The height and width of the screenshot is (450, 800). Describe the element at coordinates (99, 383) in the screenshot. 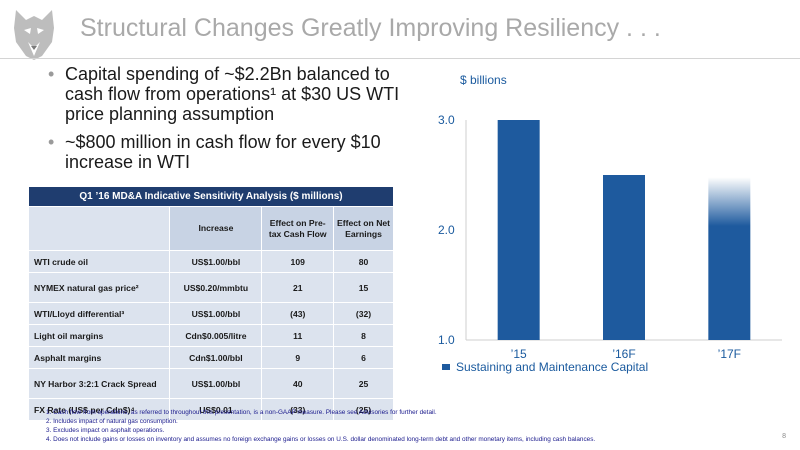

I see `row-label: NY Harbor 3:2:1 Crack Spread` at that location.